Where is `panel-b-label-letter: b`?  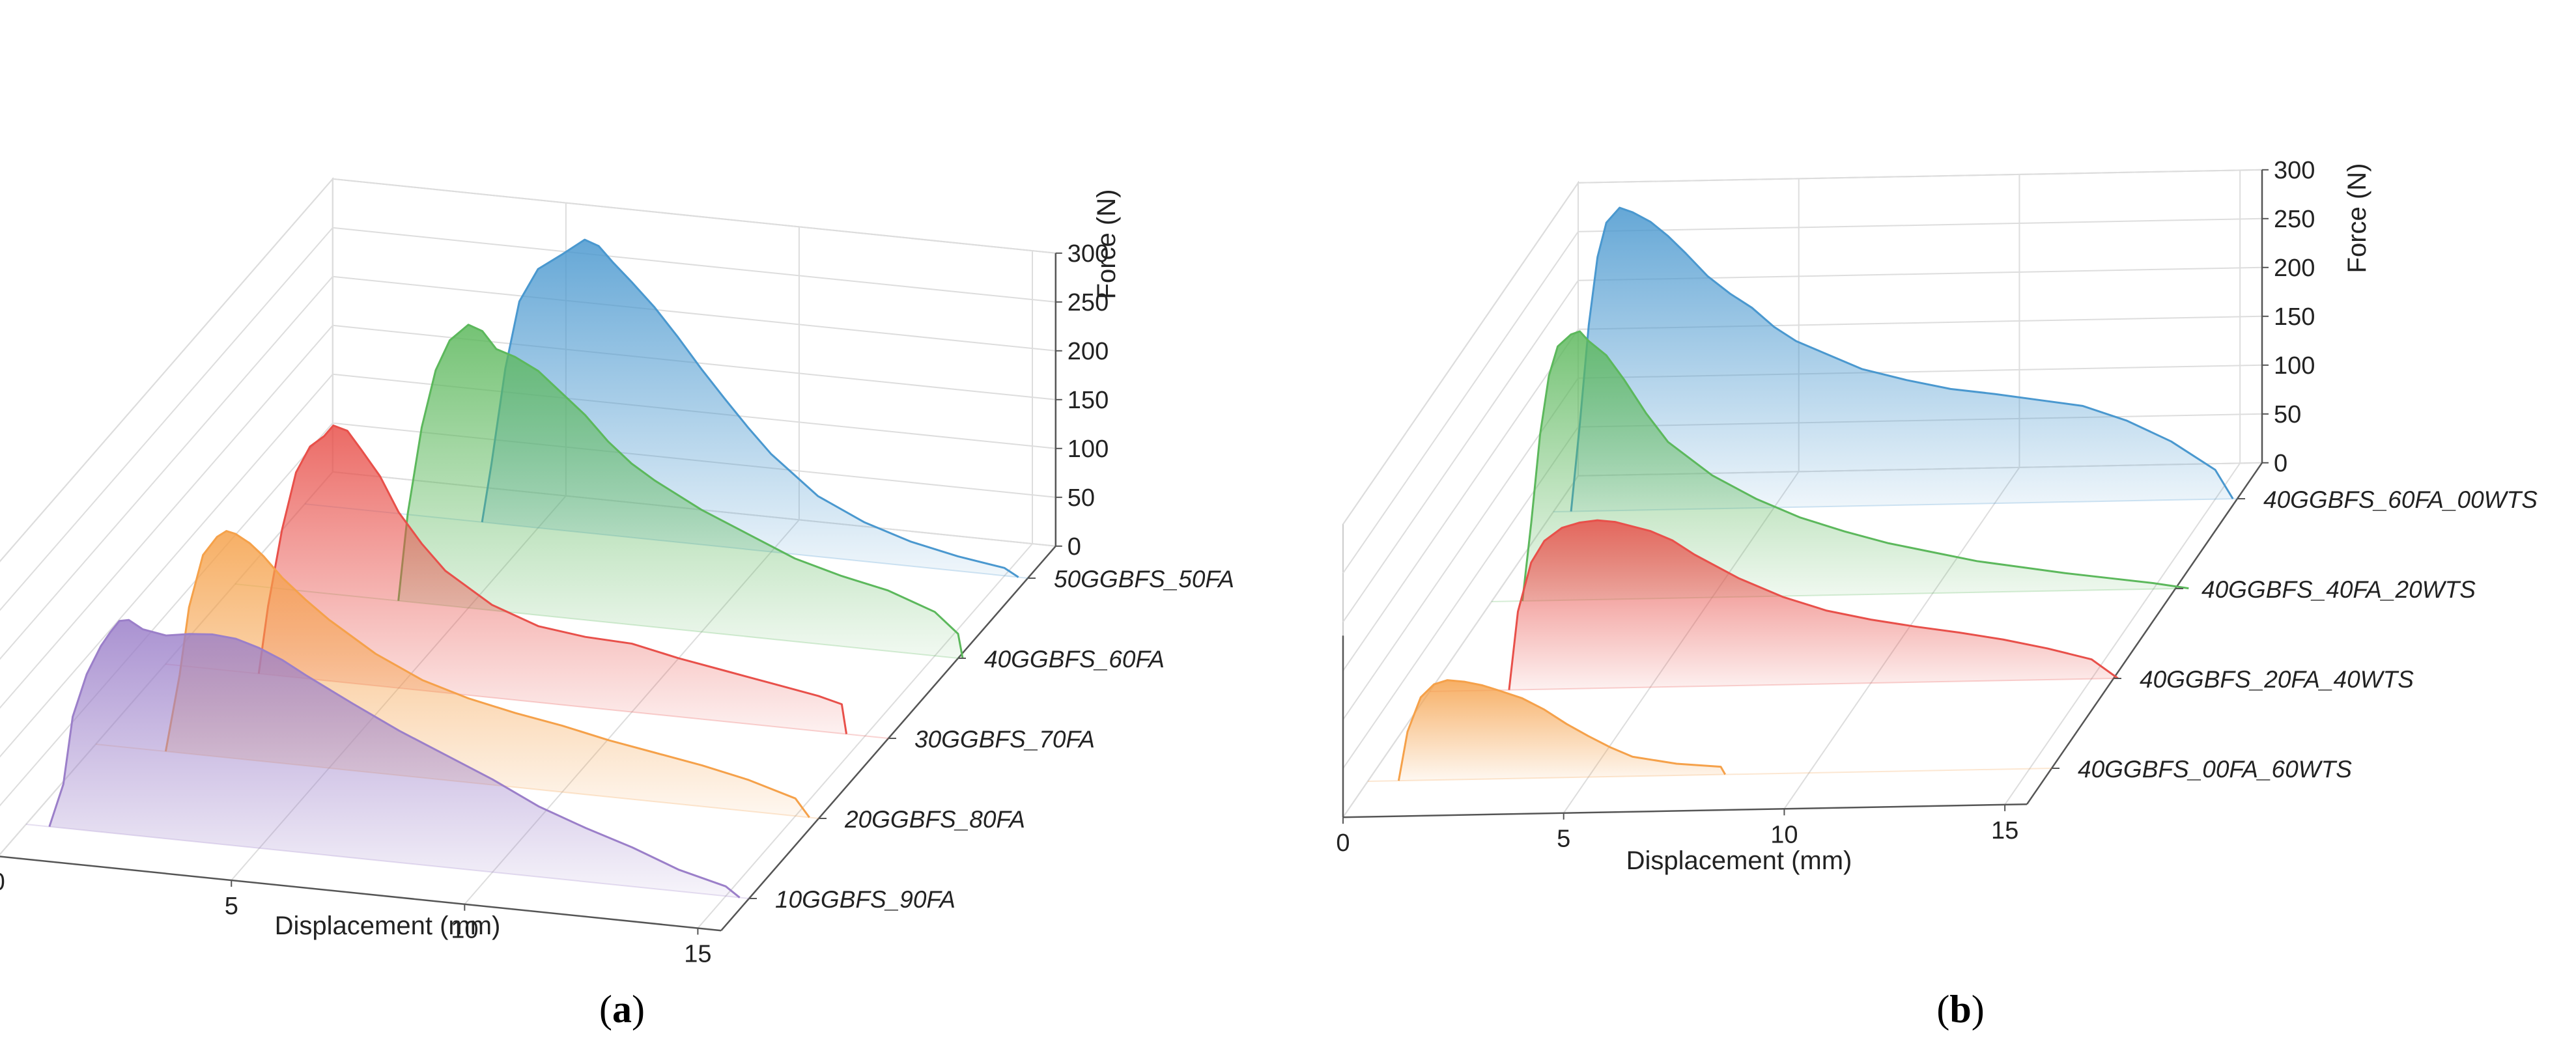 panel-b-label-letter: b is located at coordinates (1960, 1009).